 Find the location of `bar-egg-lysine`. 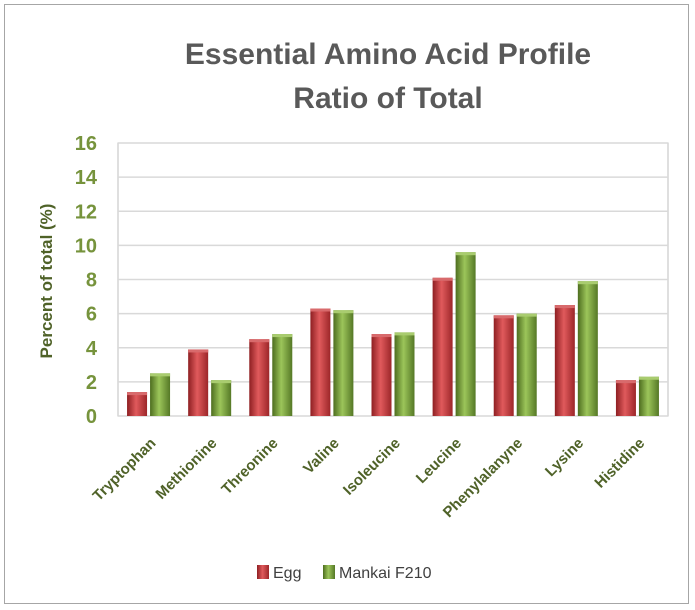

bar-egg-lysine is located at coordinates (564, 360).